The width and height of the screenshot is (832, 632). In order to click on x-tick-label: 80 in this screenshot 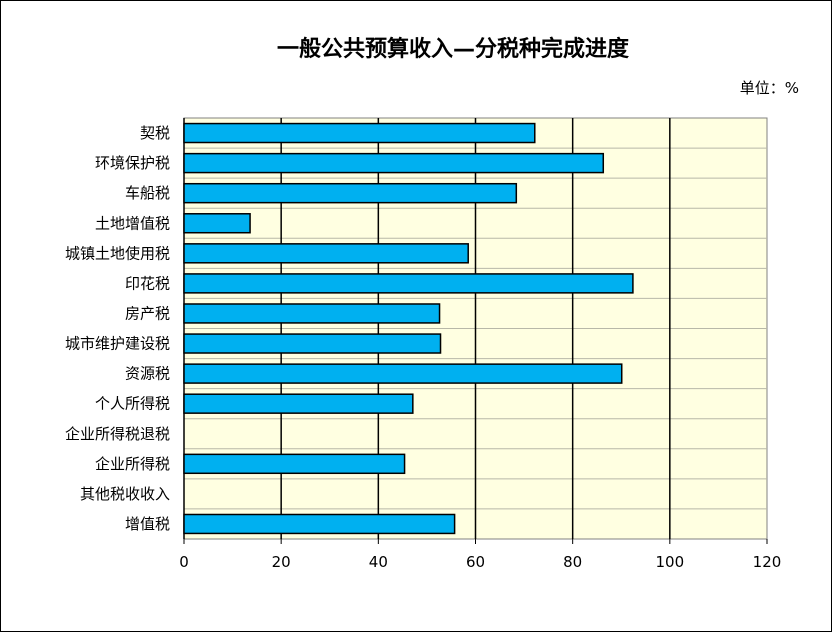, I will do `click(572, 562)`.